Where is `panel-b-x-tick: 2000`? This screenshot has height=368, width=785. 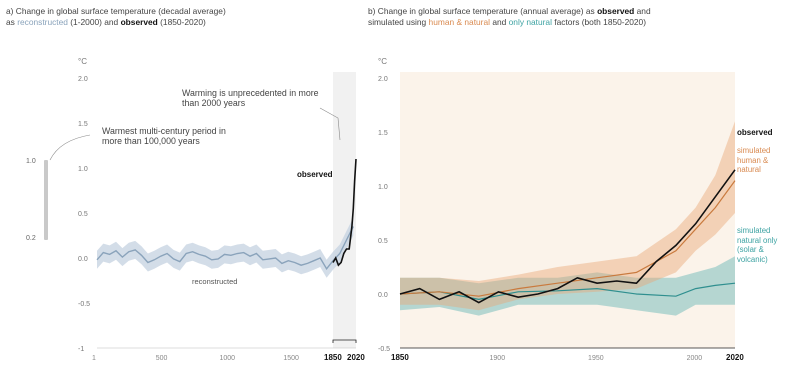
panel-b-x-tick: 2000 is located at coordinates (695, 358).